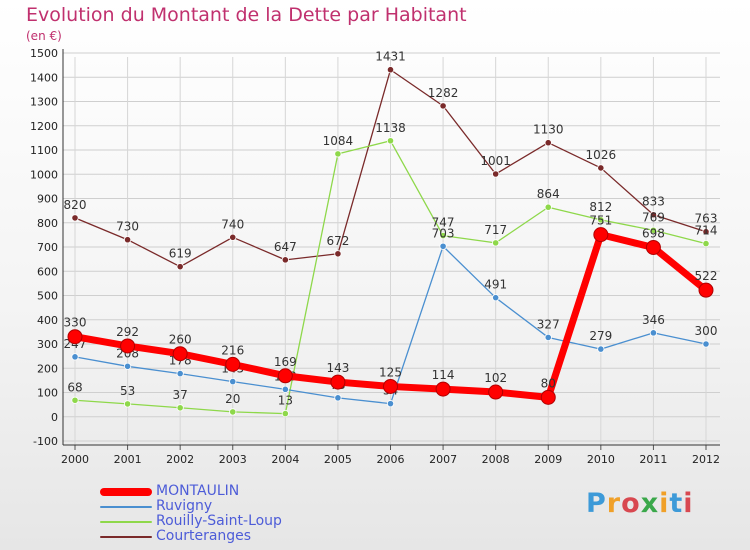 Image resolution: width=750 pixels, height=550 pixels. I want to click on data-label: 647, so click(285, 247).